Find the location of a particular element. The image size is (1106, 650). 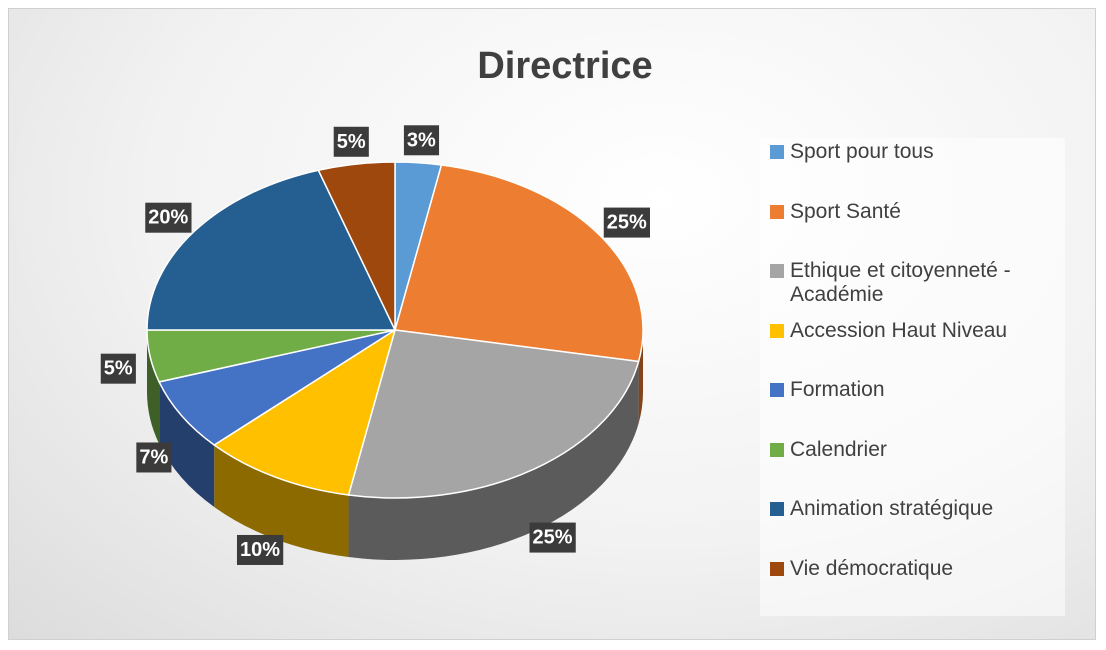

data-label-text: 7% is located at coordinates (153, 457).